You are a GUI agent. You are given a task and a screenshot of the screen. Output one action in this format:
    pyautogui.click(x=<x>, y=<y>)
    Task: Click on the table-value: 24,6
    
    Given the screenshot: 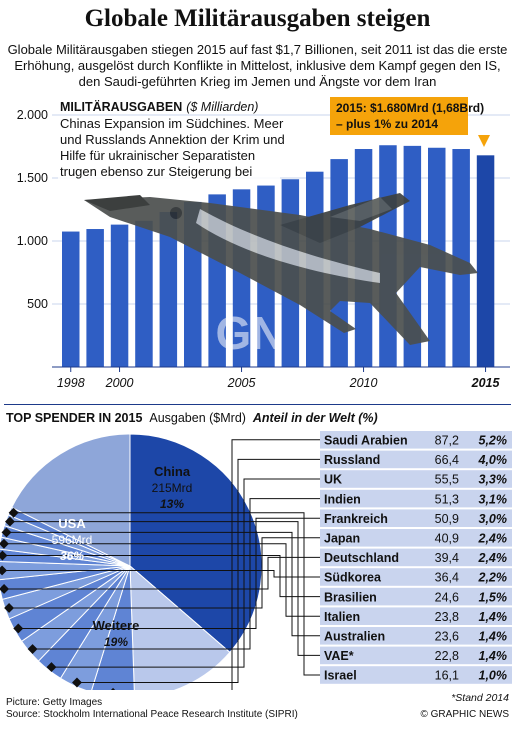 What is the action you would take?
    pyautogui.click(x=447, y=597)
    